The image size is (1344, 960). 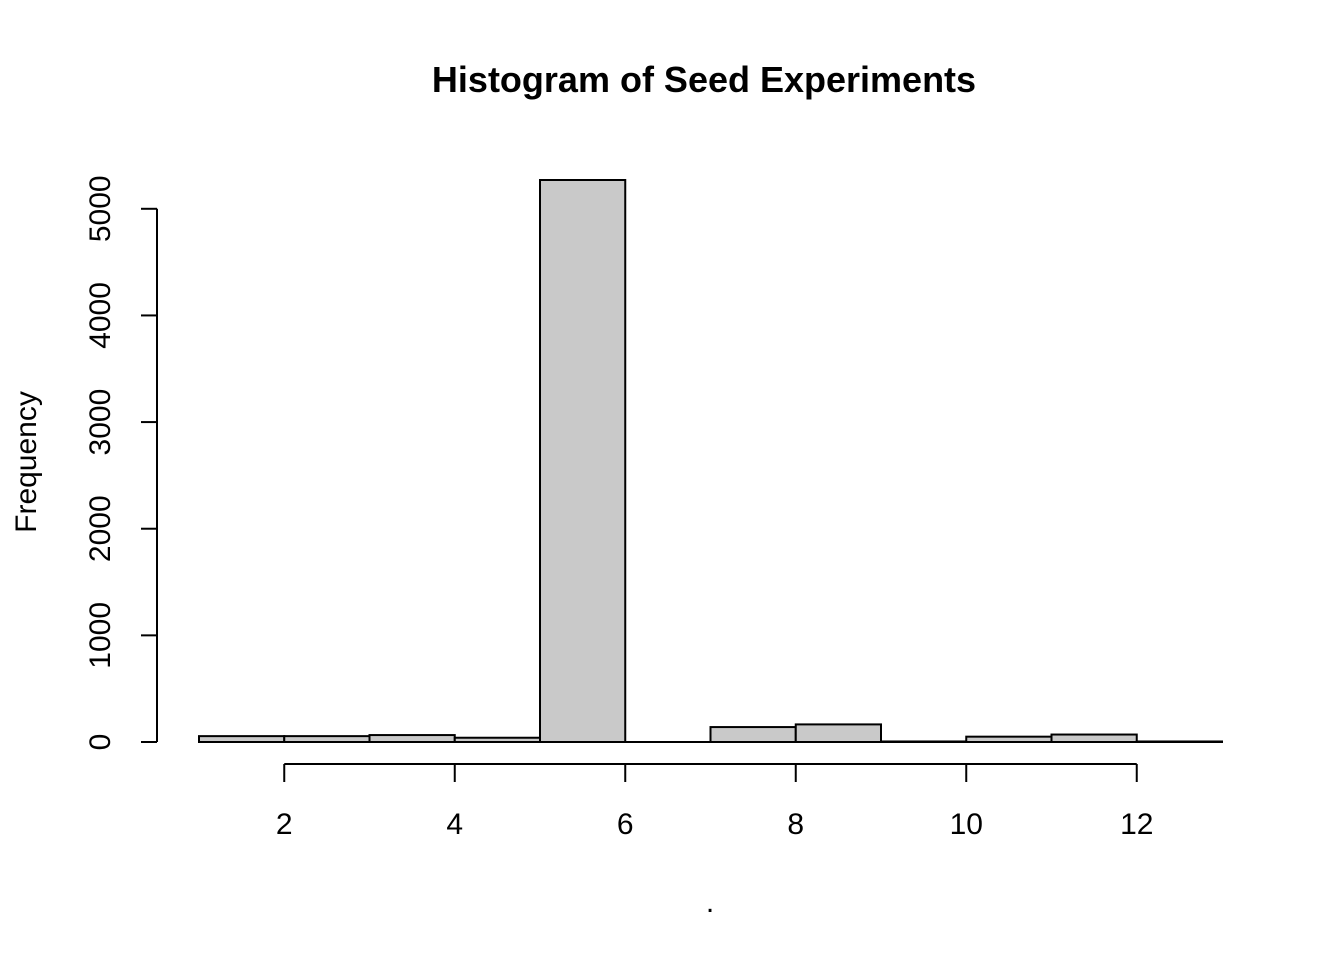 What do you see at coordinates (100, 315) in the screenshot?
I see `y-tick-label: 4000` at bounding box center [100, 315].